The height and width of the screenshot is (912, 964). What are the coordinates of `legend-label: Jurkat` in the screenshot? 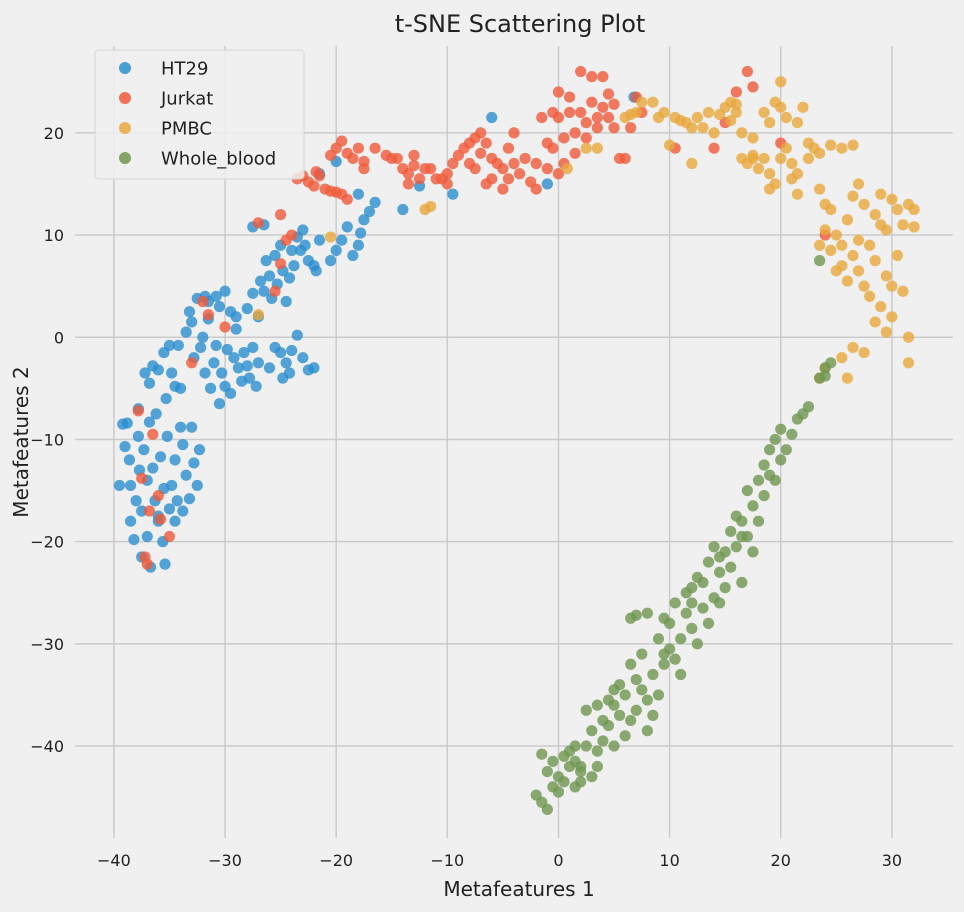 It's located at (186, 99).